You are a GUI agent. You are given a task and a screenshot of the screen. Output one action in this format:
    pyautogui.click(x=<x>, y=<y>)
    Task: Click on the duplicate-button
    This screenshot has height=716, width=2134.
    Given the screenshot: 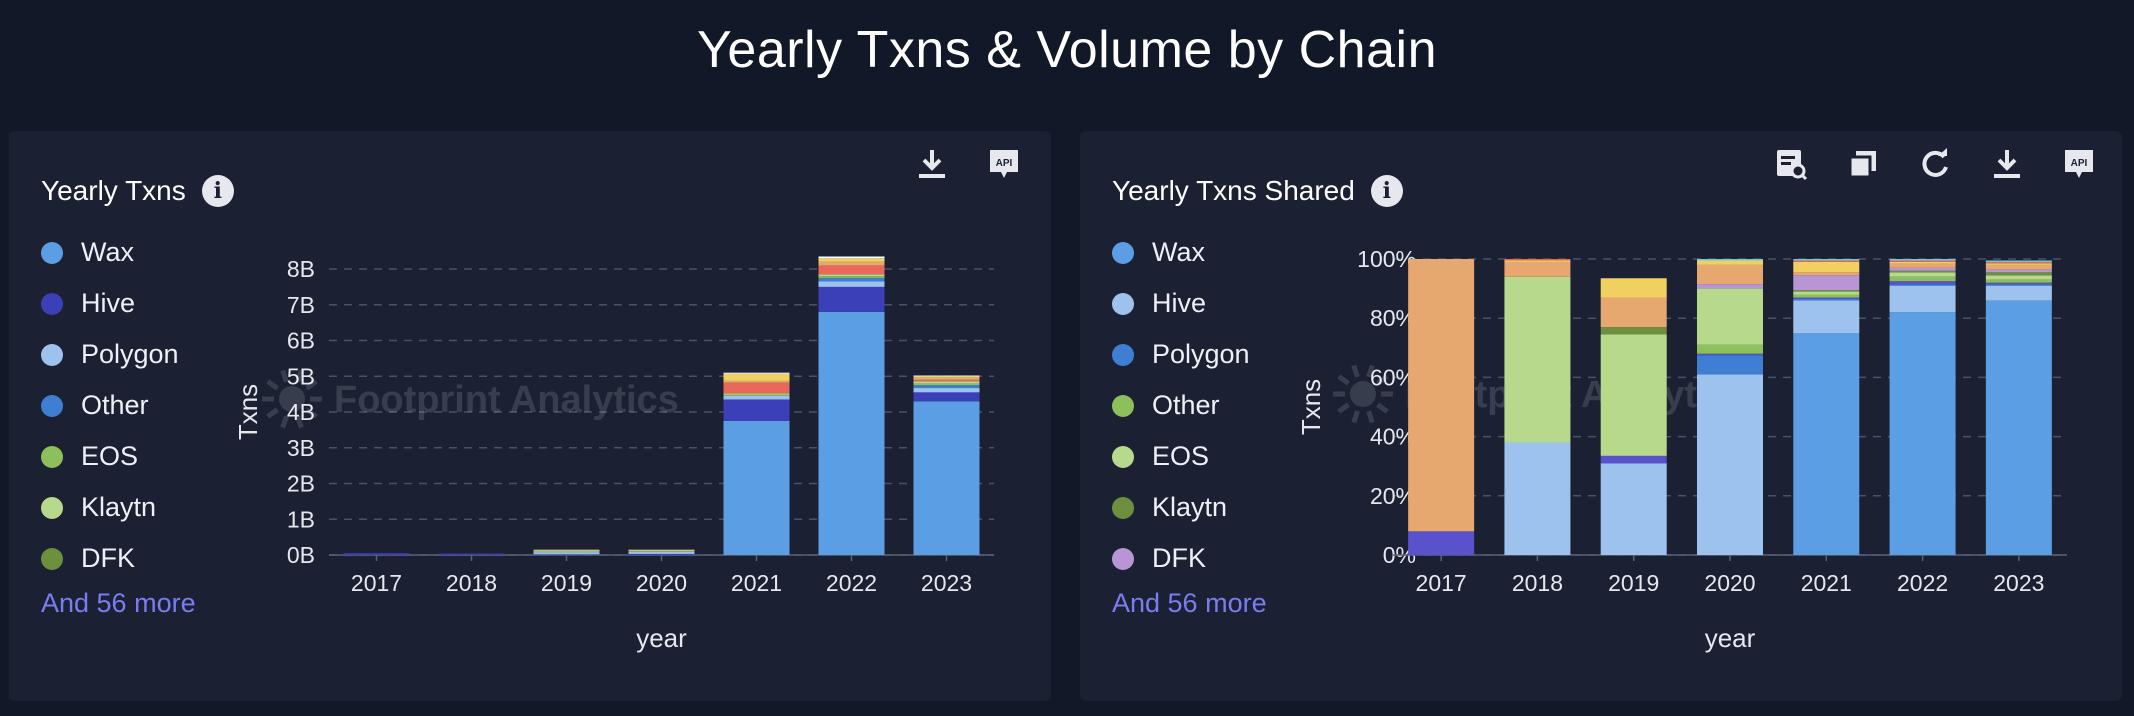 What is the action you would take?
    pyautogui.click(x=1863, y=164)
    